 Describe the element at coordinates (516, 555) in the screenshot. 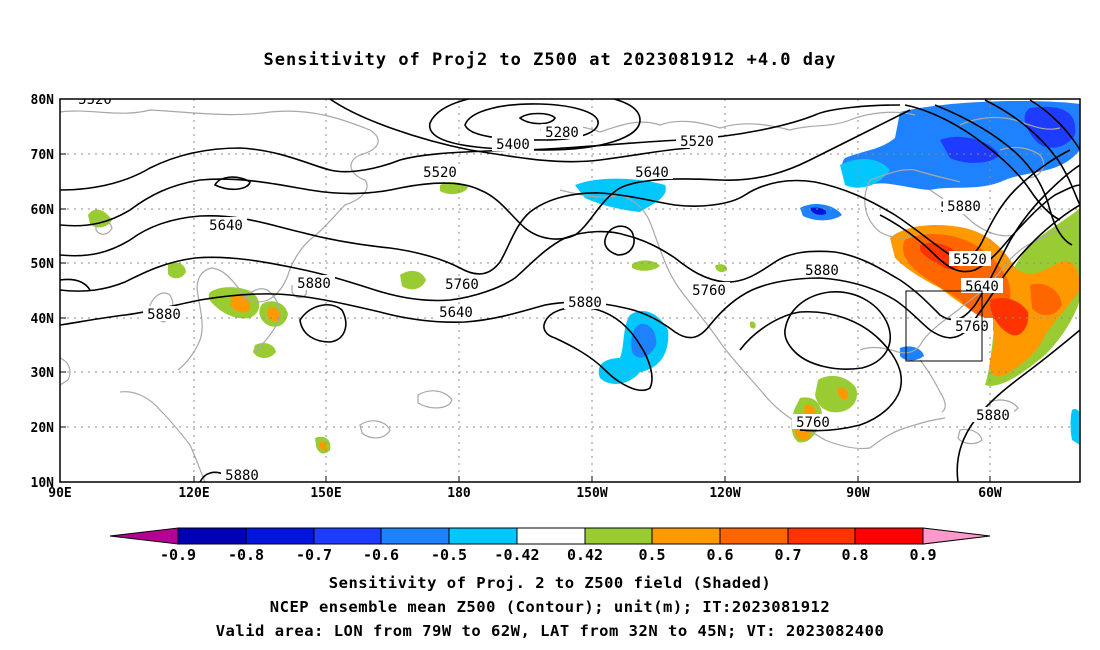

I see `colorbar-label: -0.42` at that location.